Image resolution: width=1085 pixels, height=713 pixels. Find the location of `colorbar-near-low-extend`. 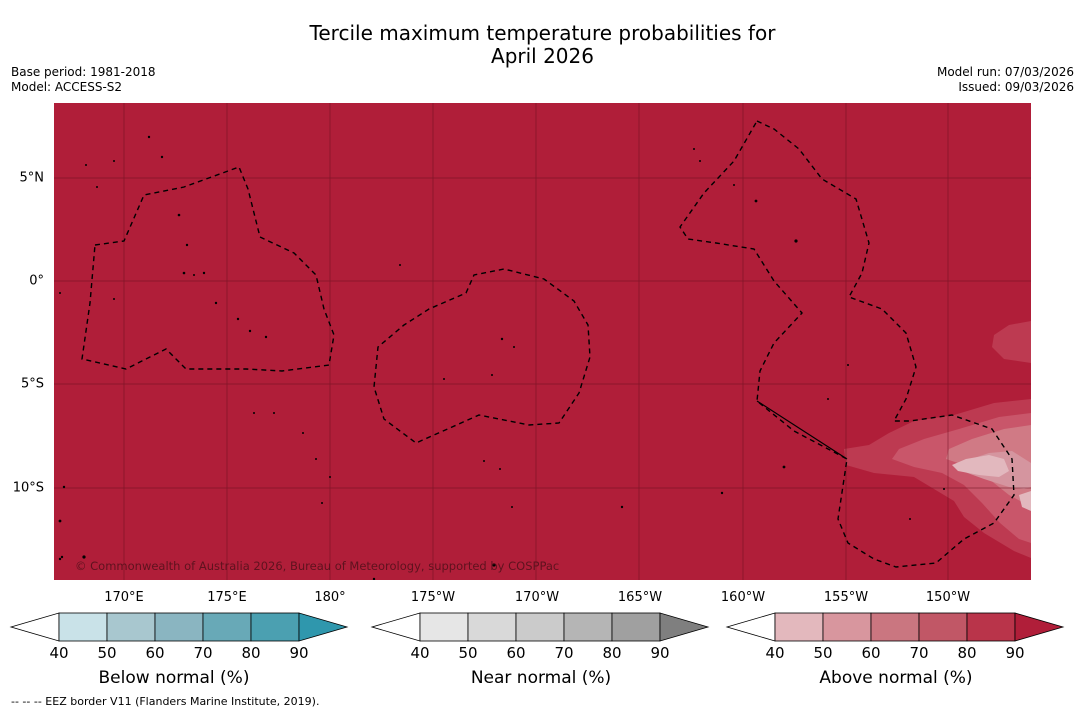

colorbar-near-low-extend is located at coordinates (395, 627).